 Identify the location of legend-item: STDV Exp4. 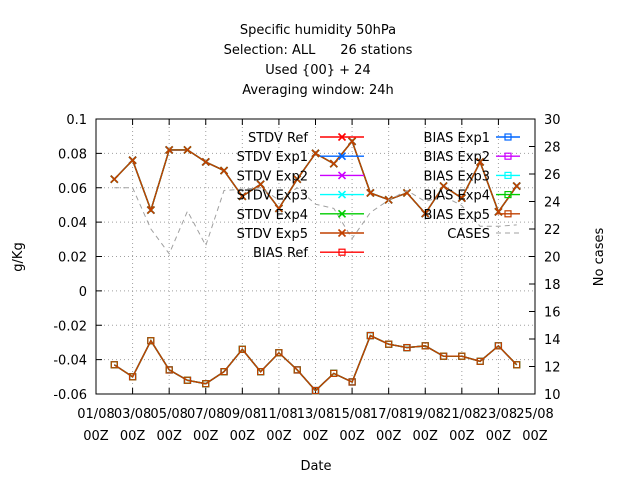
(300, 215).